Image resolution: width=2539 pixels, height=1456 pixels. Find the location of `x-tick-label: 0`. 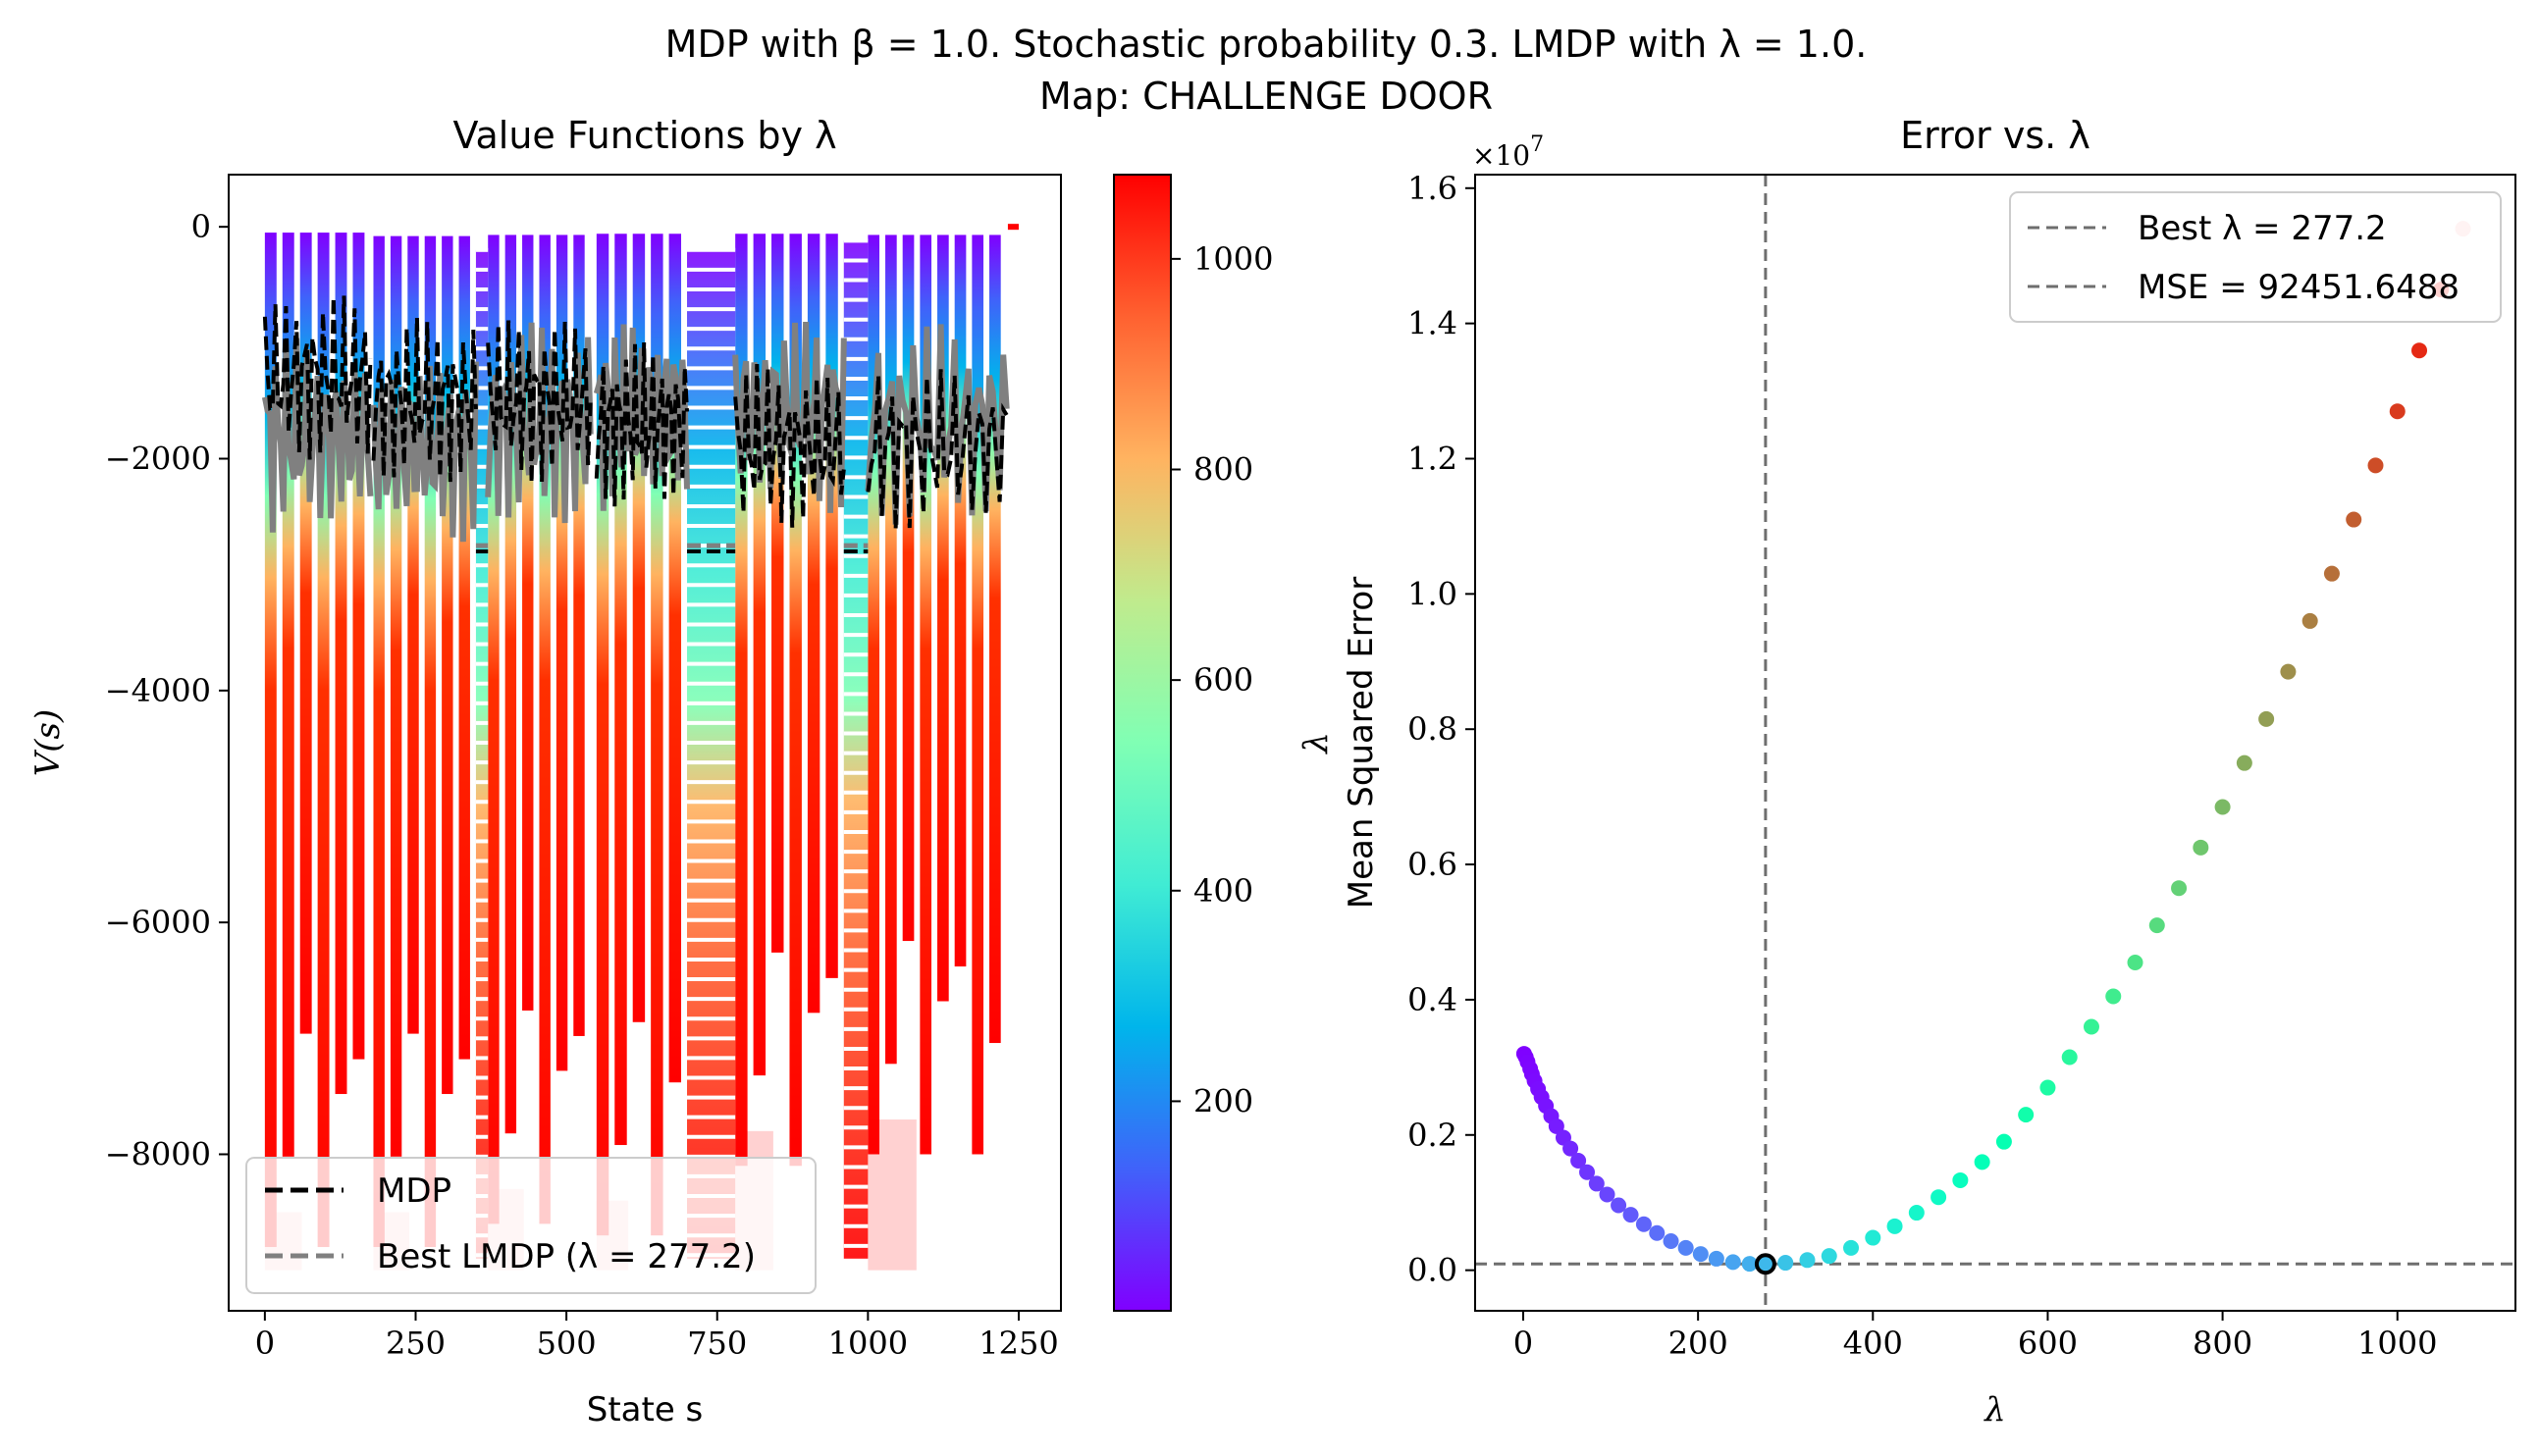

x-tick-label: 0 is located at coordinates (265, 1343).